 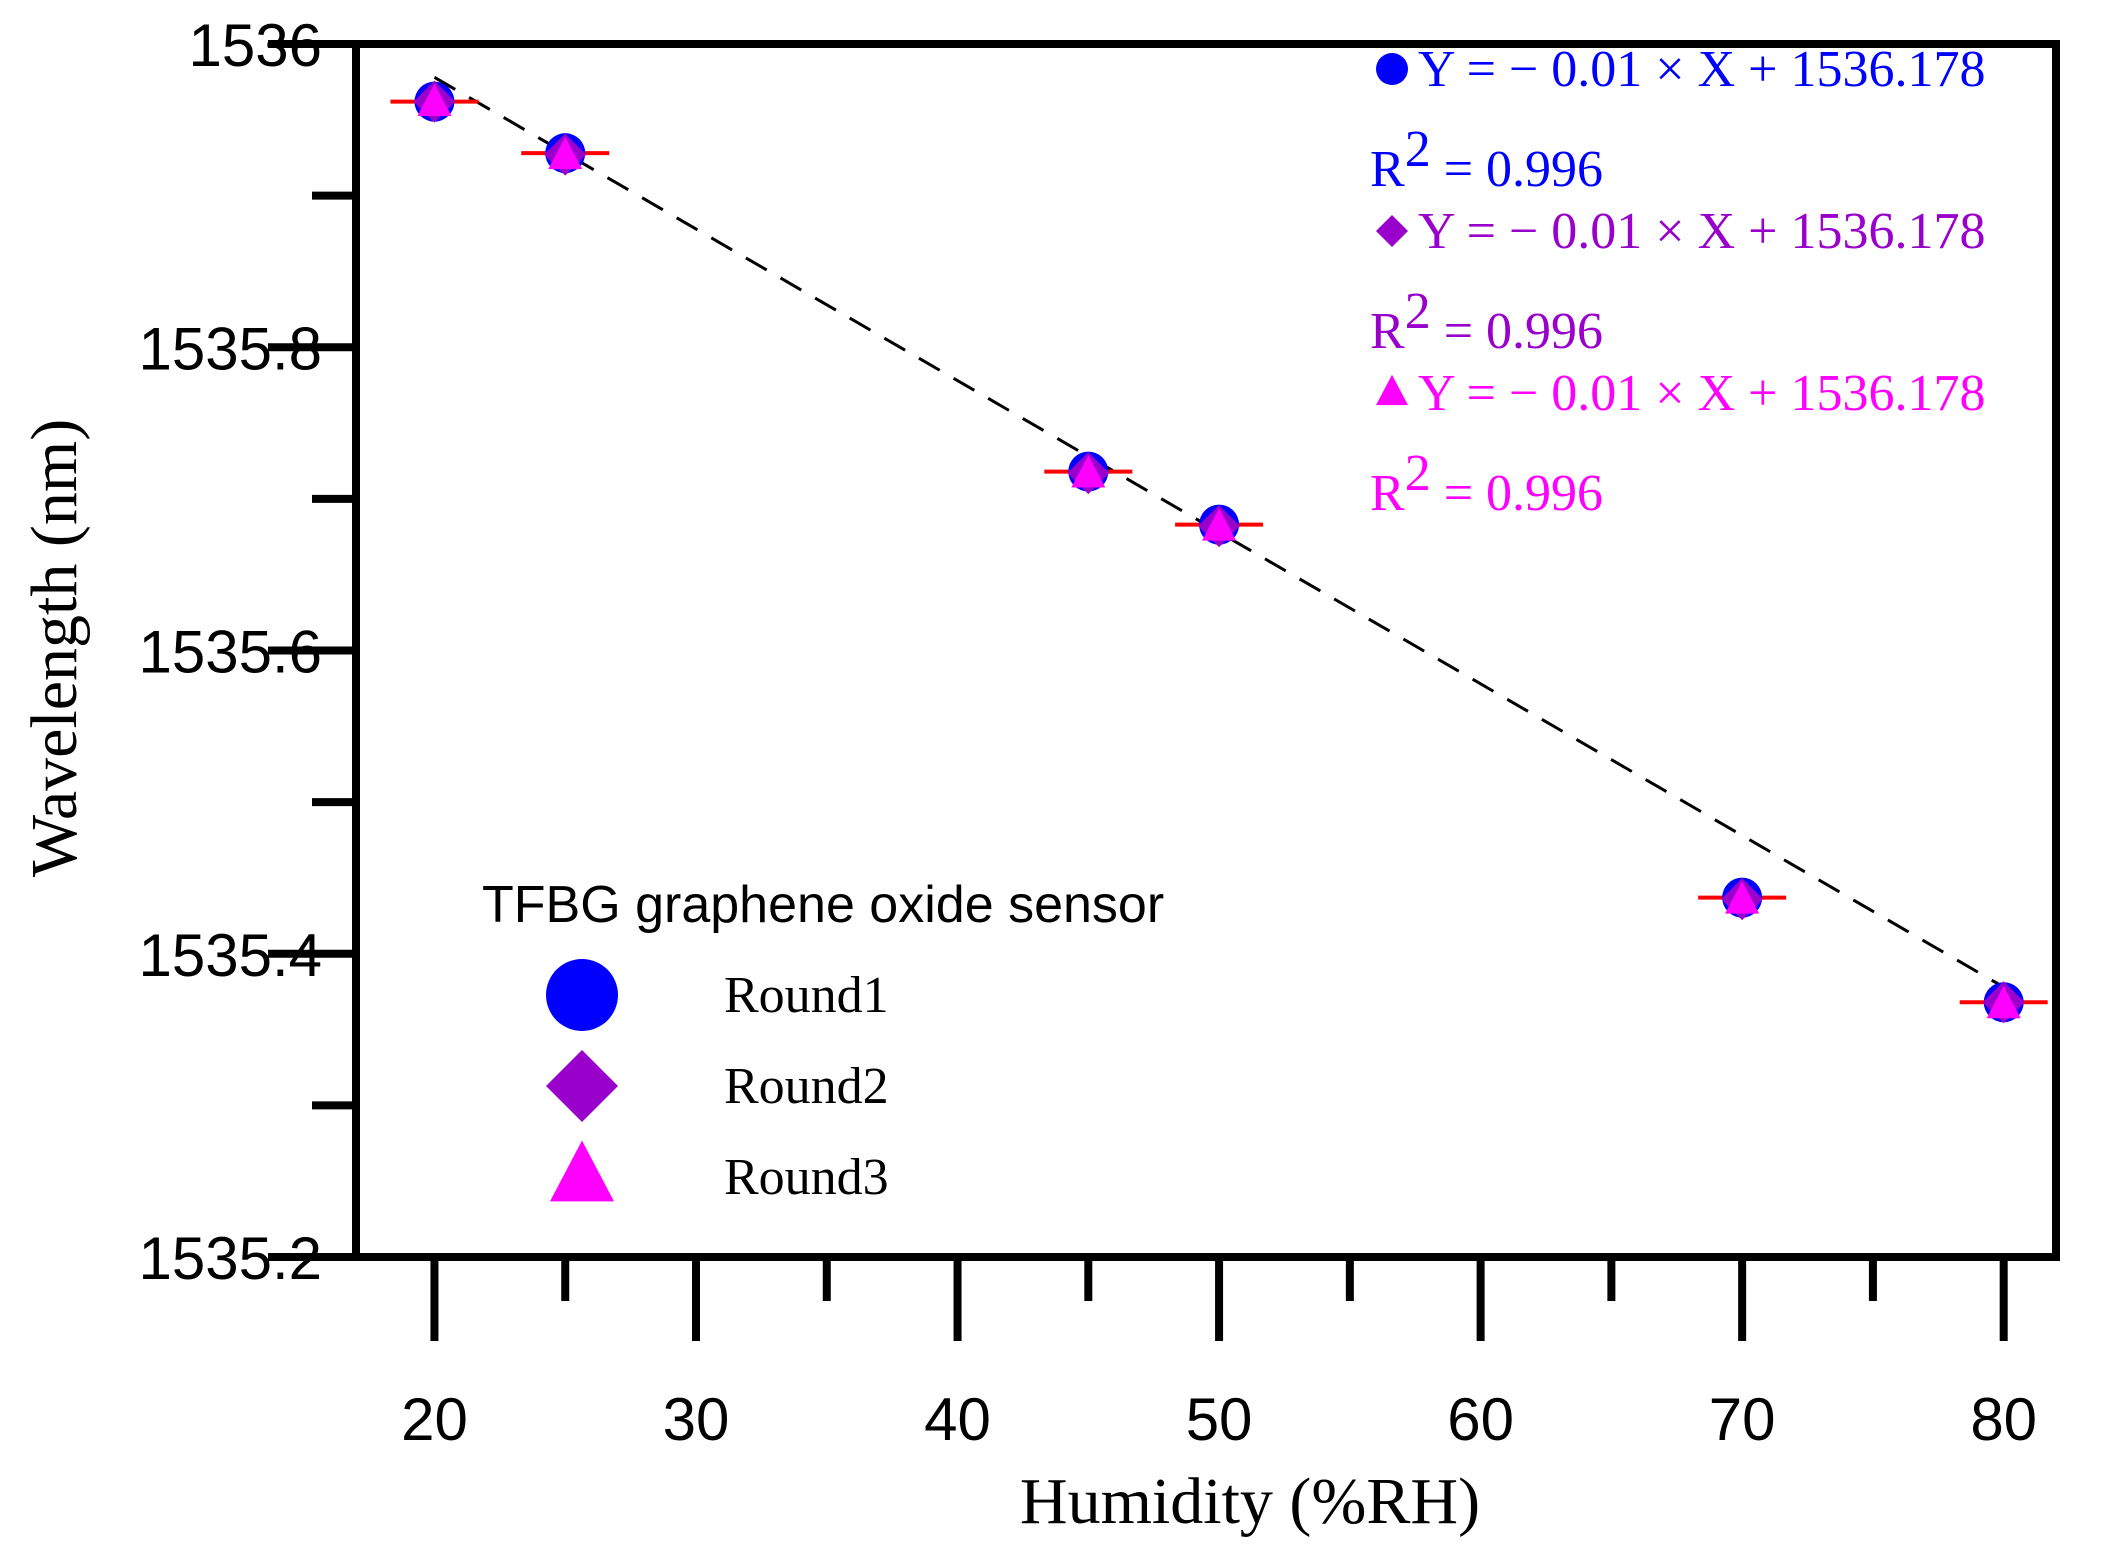 What do you see at coordinates (255, 45) in the screenshot?
I see `y-tick-label: 1536` at bounding box center [255, 45].